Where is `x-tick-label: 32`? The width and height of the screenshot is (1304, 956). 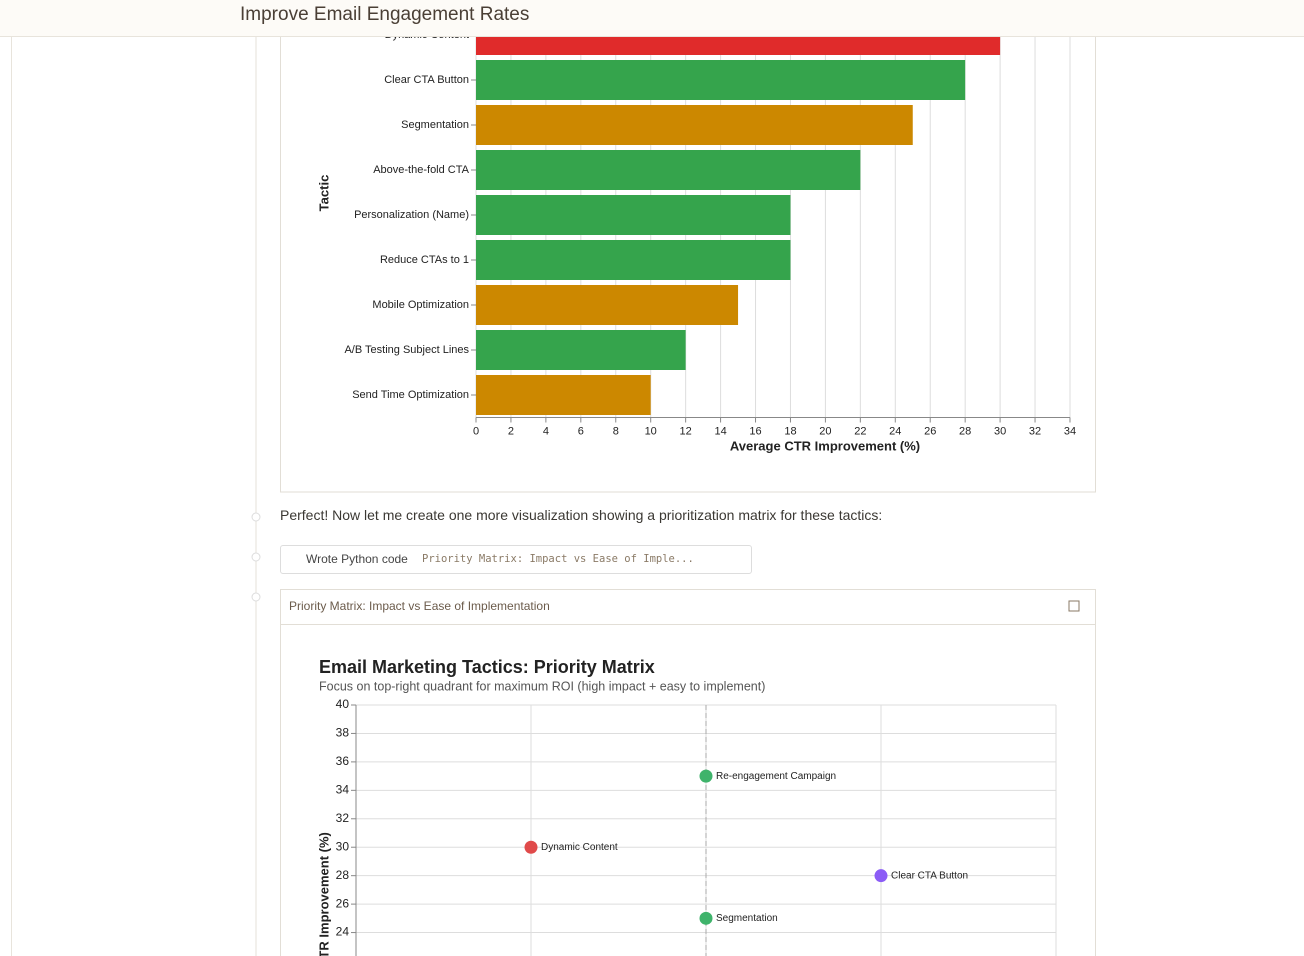
x-tick-label: 32 is located at coordinates (1035, 431).